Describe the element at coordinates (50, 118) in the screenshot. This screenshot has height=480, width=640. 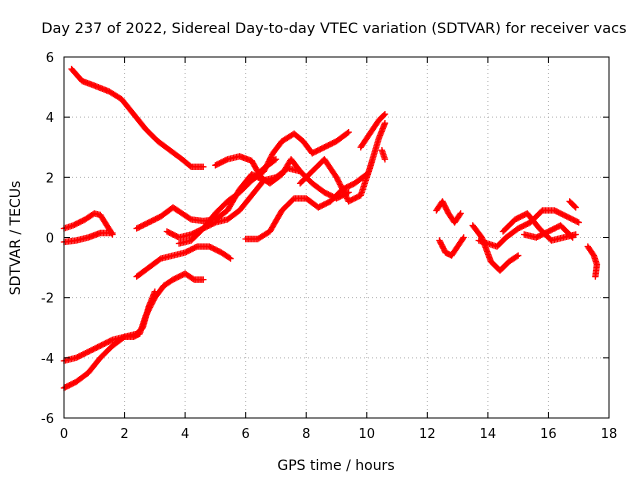
I see `y-tick-label: 4` at that location.